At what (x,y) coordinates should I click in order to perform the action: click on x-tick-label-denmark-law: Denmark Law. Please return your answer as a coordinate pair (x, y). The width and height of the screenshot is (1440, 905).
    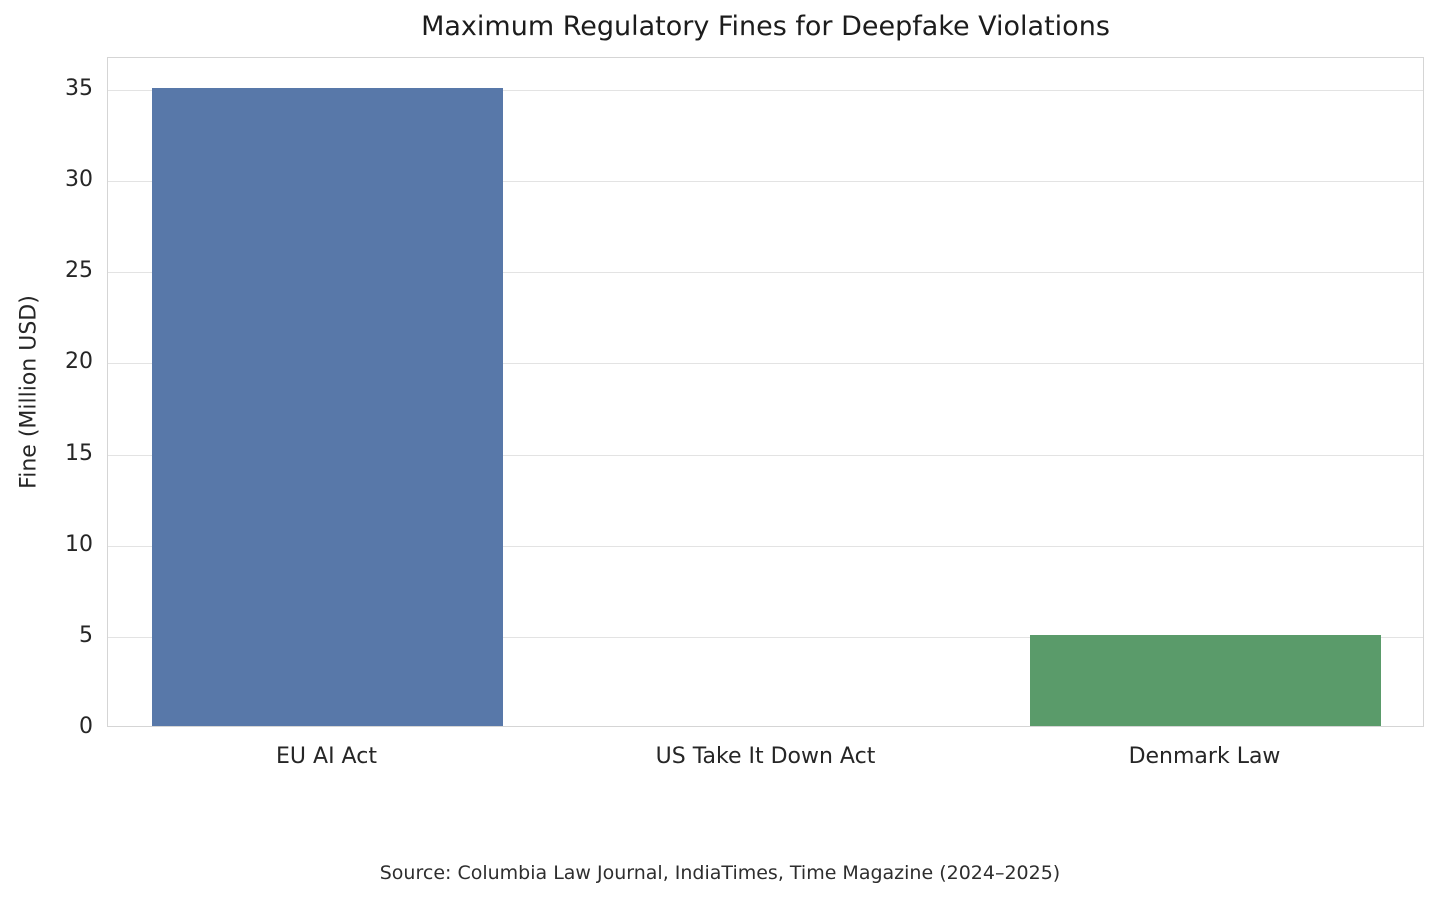
    Looking at the image, I should click on (1204, 756).